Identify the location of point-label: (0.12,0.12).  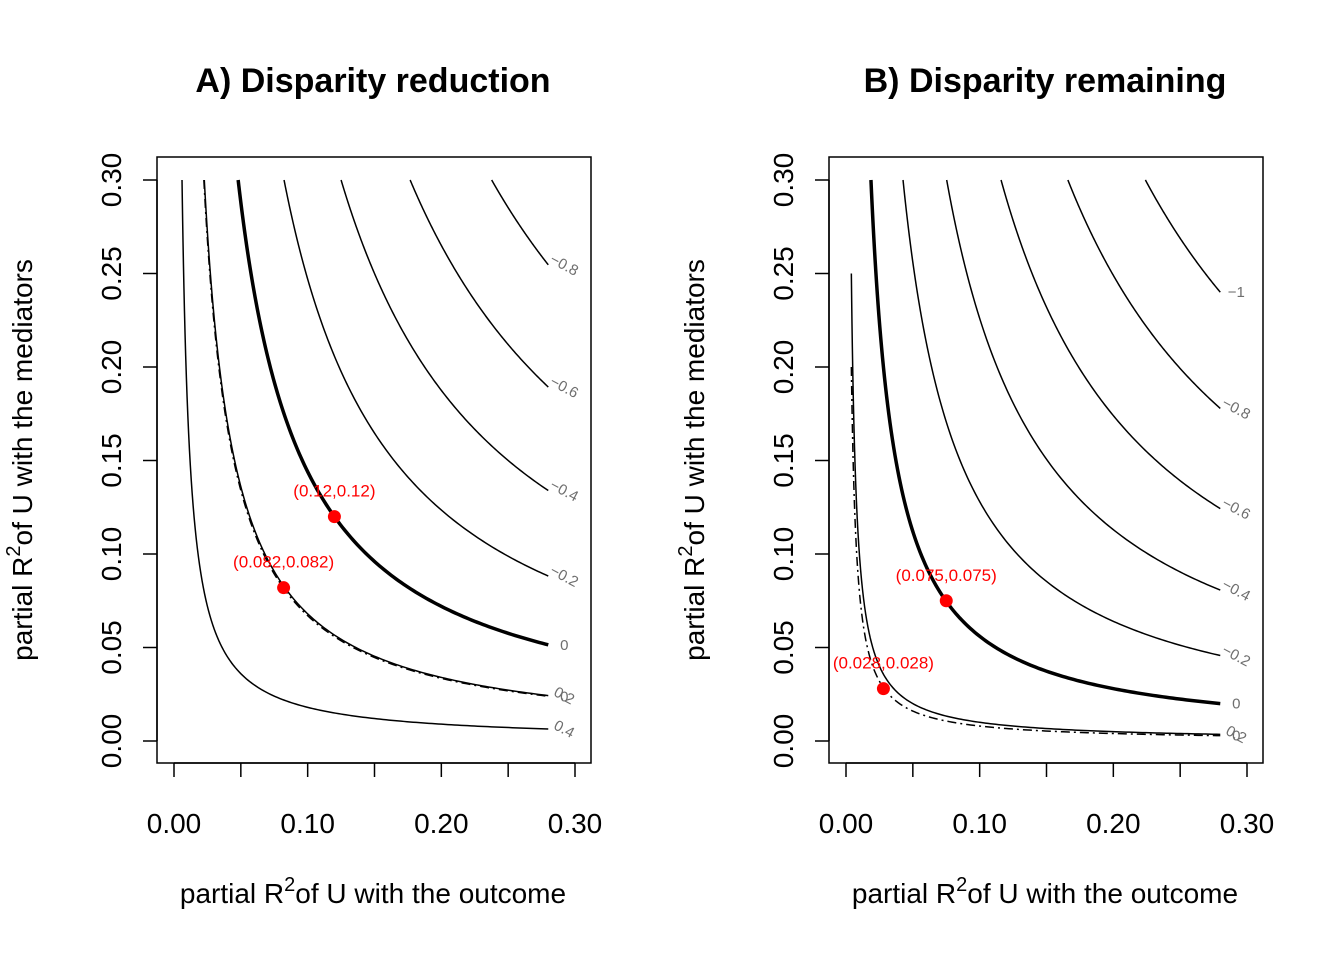
(334, 491).